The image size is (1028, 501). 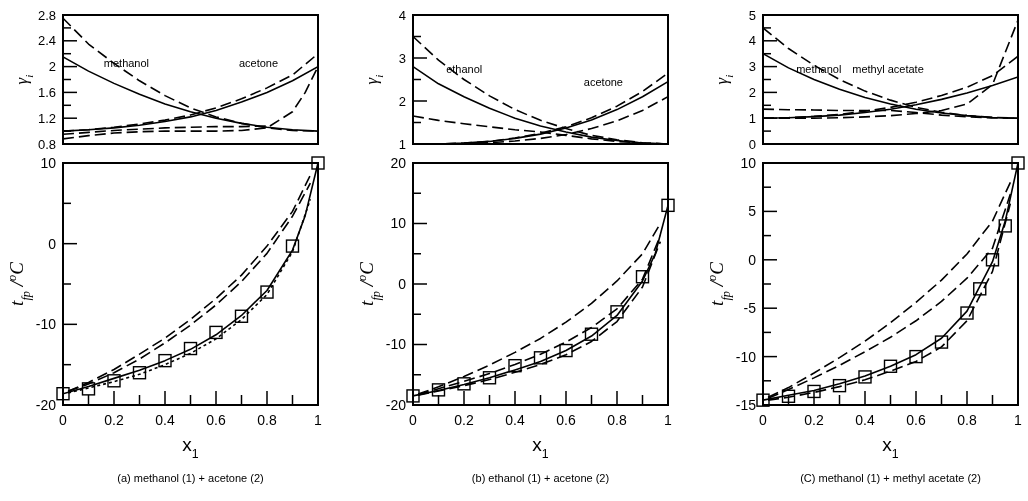 What do you see at coordinates (746, 404) in the screenshot?
I see `y-tick-label: -15` at bounding box center [746, 404].